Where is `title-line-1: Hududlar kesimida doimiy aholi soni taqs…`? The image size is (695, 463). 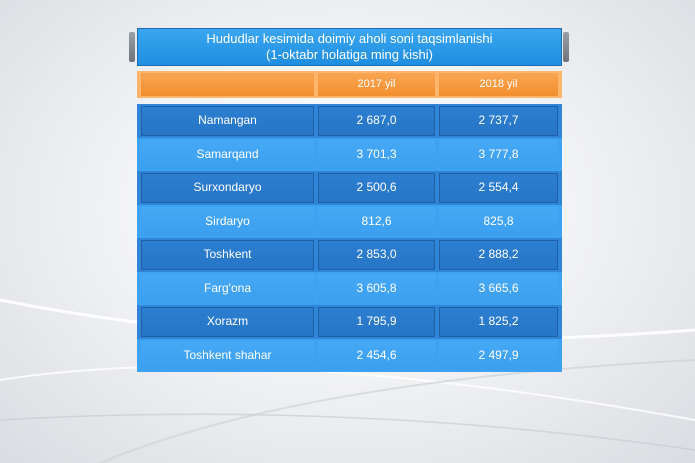 title-line-1: Hududlar kesimida doimiy aholi soni taqs… is located at coordinates (349, 38).